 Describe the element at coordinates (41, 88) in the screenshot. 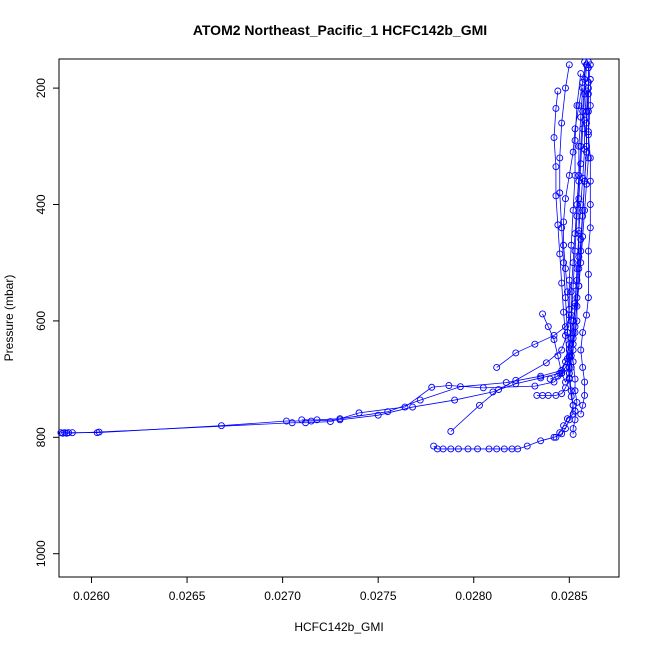

I see `y-tick-label: 200` at that location.